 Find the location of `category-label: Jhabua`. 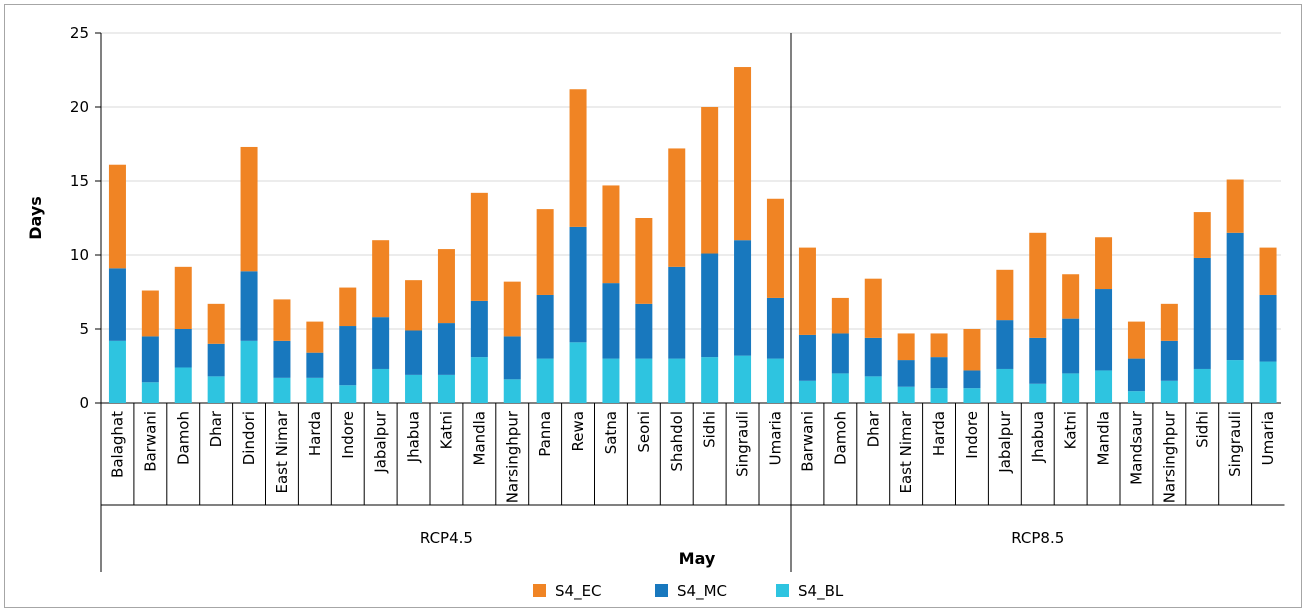

category-label: Jhabua is located at coordinates (1038, 437).